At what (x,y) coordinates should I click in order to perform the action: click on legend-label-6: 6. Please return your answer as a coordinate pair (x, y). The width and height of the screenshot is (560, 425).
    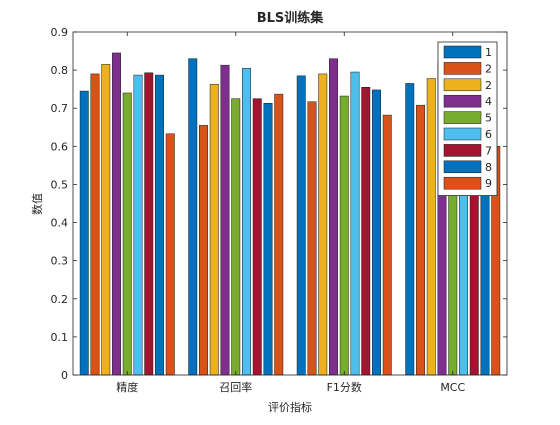
    Looking at the image, I should click on (488, 134).